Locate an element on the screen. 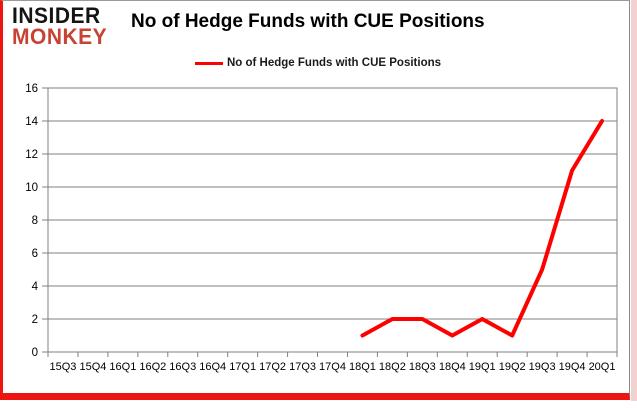  legend-line-swatch is located at coordinates (208, 63).